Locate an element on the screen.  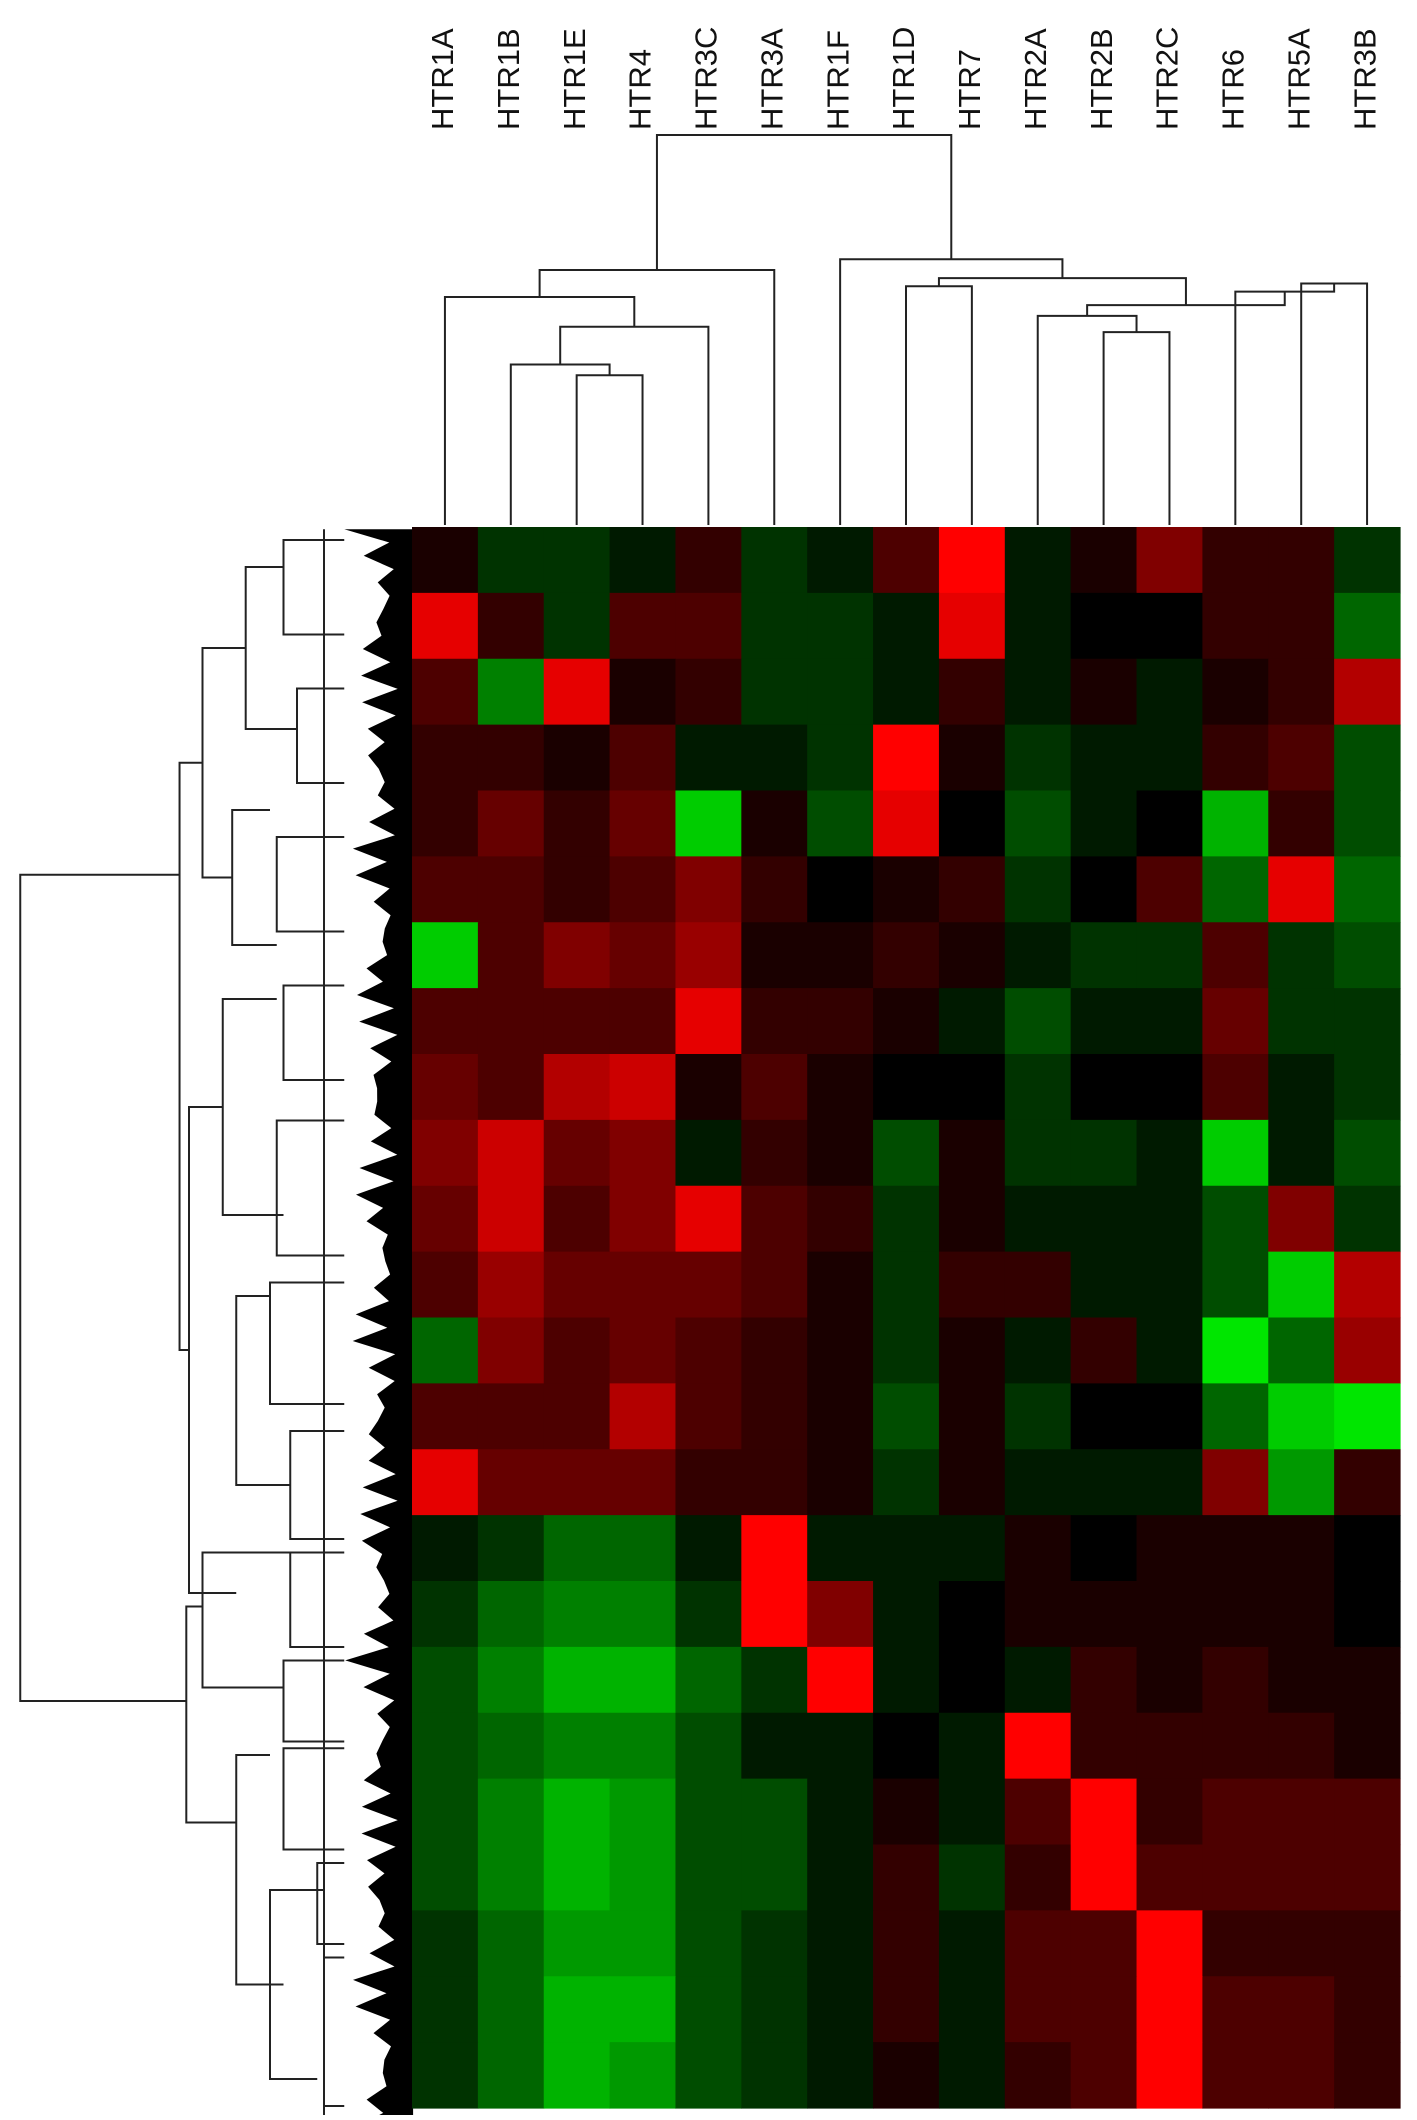
column-label: HTR2A is located at coordinates (1035, 79).